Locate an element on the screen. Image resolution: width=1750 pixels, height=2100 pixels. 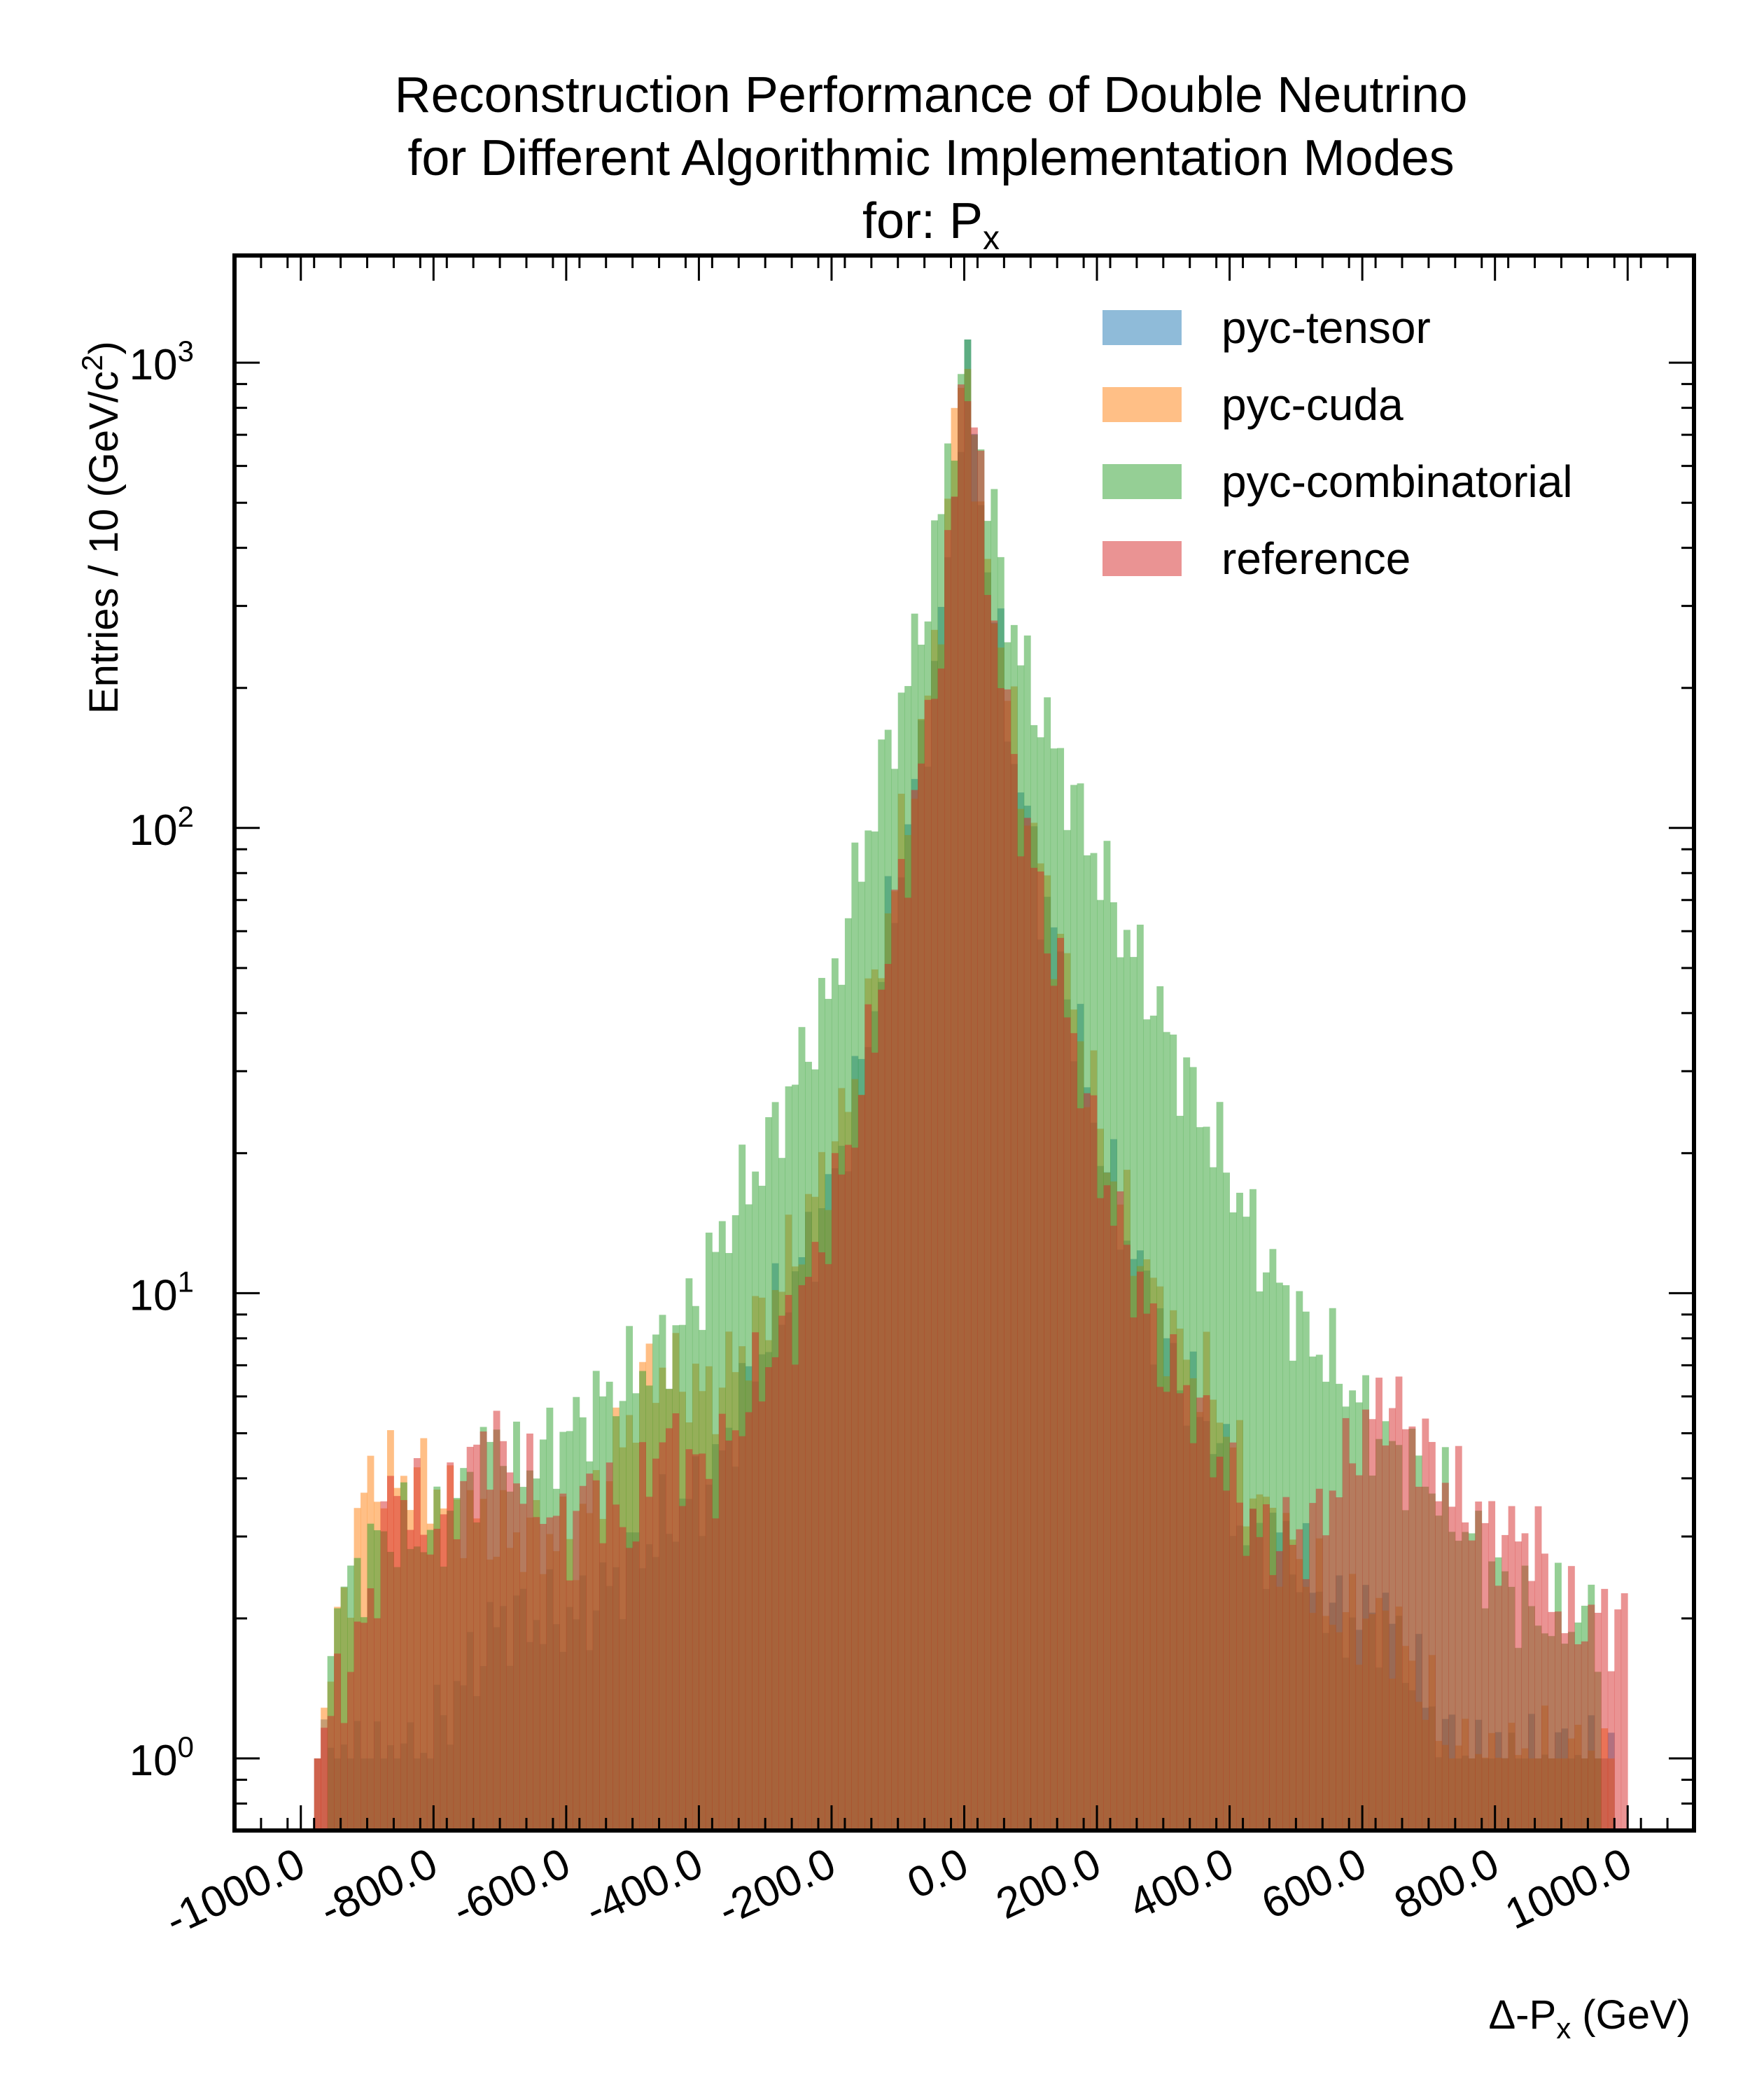
y-tick-label: 10² is located at coordinates (162, 827).